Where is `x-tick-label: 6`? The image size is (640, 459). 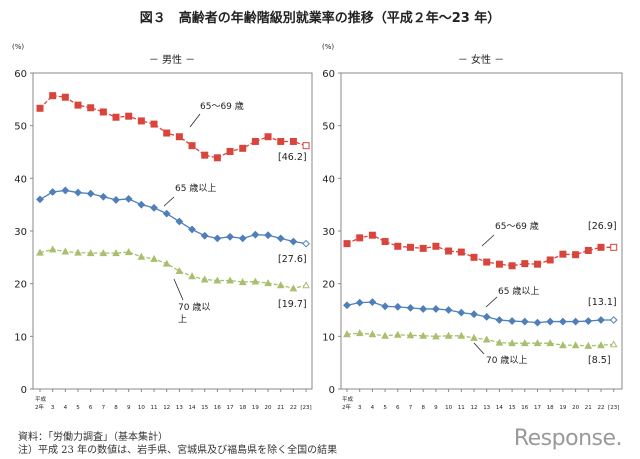 x-tick-label: 6 is located at coordinates (398, 408).